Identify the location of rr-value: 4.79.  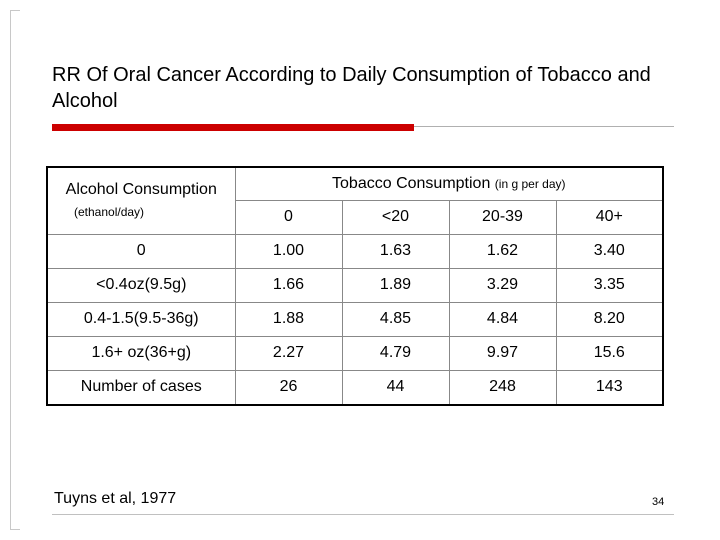
(395, 353).